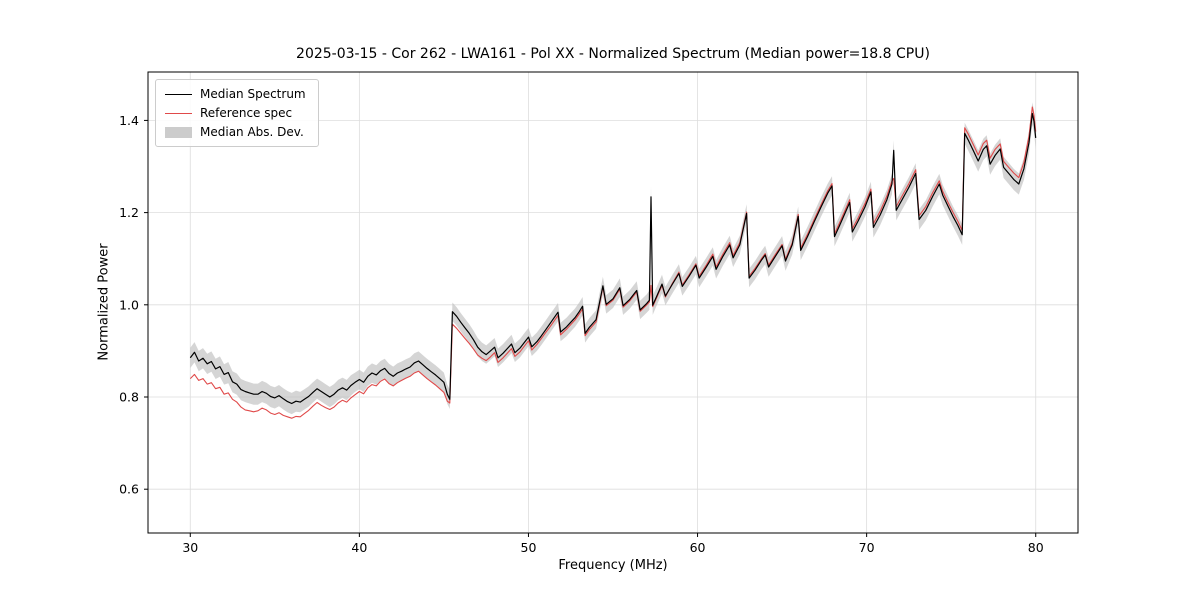  What do you see at coordinates (867, 547) in the screenshot?
I see `svg-text: 70` at bounding box center [867, 547].